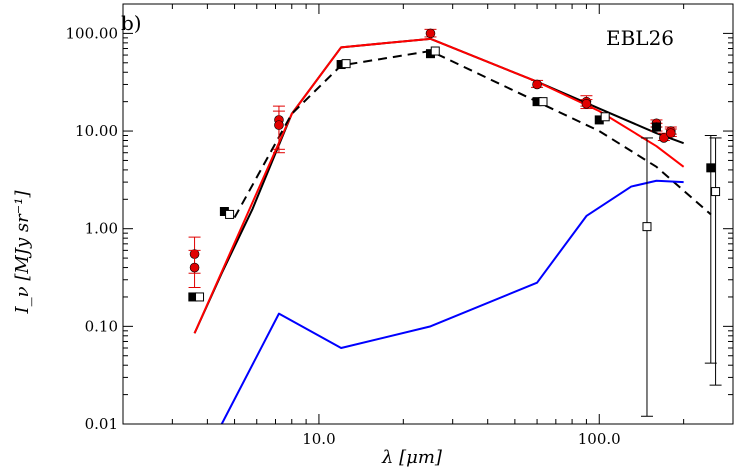 The width and height of the screenshot is (738, 470). Describe the element at coordinates (412, 457) in the screenshot. I see `x-axis-label: λ [μm]` at that location.